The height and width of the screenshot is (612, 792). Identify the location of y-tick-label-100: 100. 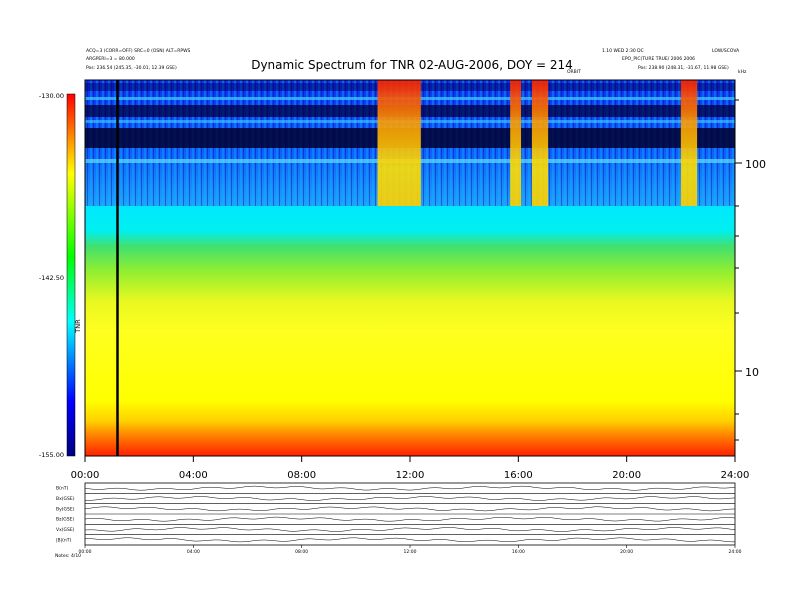
(755, 164).